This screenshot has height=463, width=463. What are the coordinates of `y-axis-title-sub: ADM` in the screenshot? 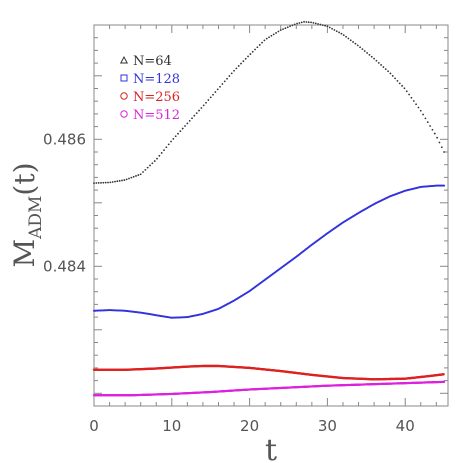 It's located at (36, 218).